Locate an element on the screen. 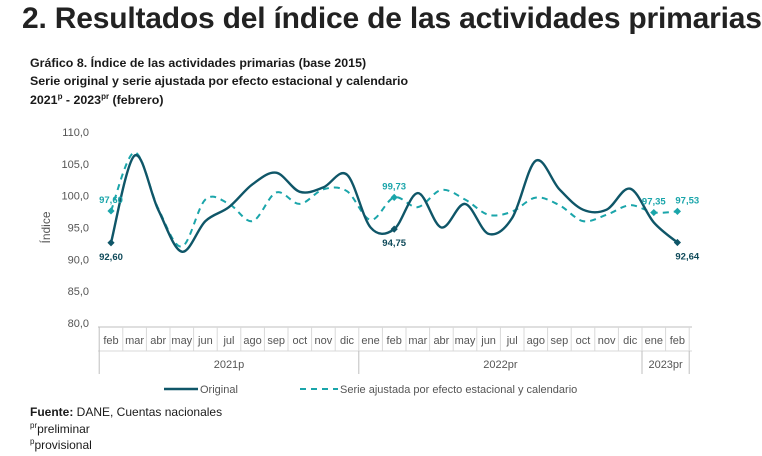 The width and height of the screenshot is (762, 456). y-tick-label: 105,0 is located at coordinates (75, 165).